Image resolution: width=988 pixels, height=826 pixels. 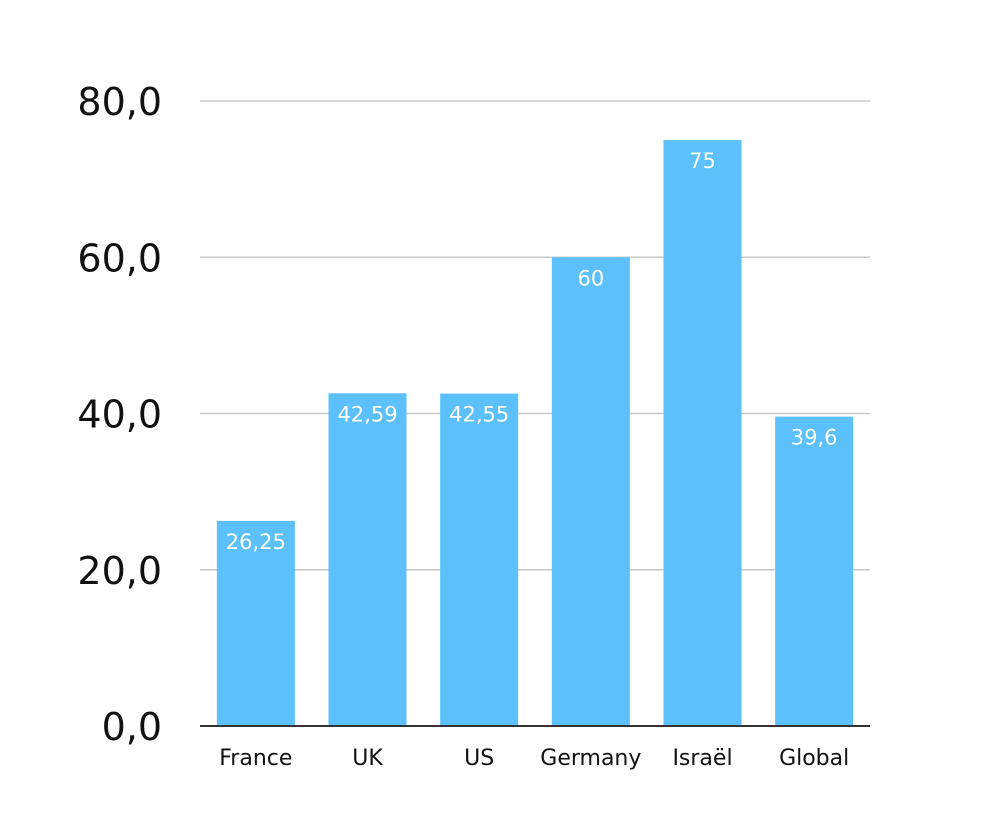 What do you see at coordinates (132, 727) in the screenshot?
I see `y-tick-label: 0,0` at bounding box center [132, 727].